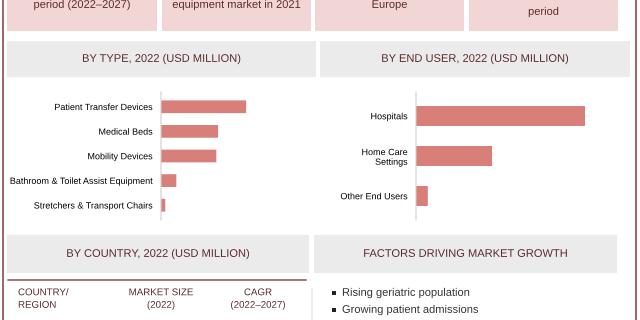  What do you see at coordinates (81, 181) in the screenshot?
I see `y-tick-label: Bathroom & Toilet Assist Equipment` at bounding box center [81, 181].